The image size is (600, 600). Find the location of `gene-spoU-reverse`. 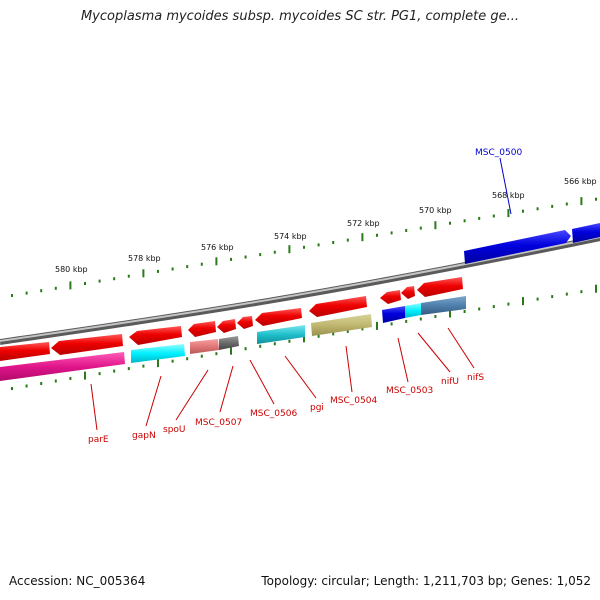

gene-spoU-reverse is located at coordinates (202, 329).